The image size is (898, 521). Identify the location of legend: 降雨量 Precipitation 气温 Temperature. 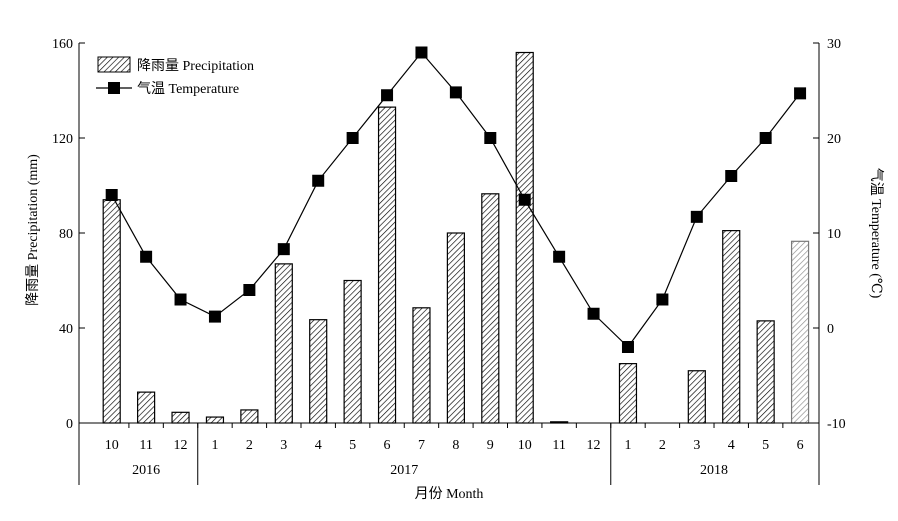
(175, 76).